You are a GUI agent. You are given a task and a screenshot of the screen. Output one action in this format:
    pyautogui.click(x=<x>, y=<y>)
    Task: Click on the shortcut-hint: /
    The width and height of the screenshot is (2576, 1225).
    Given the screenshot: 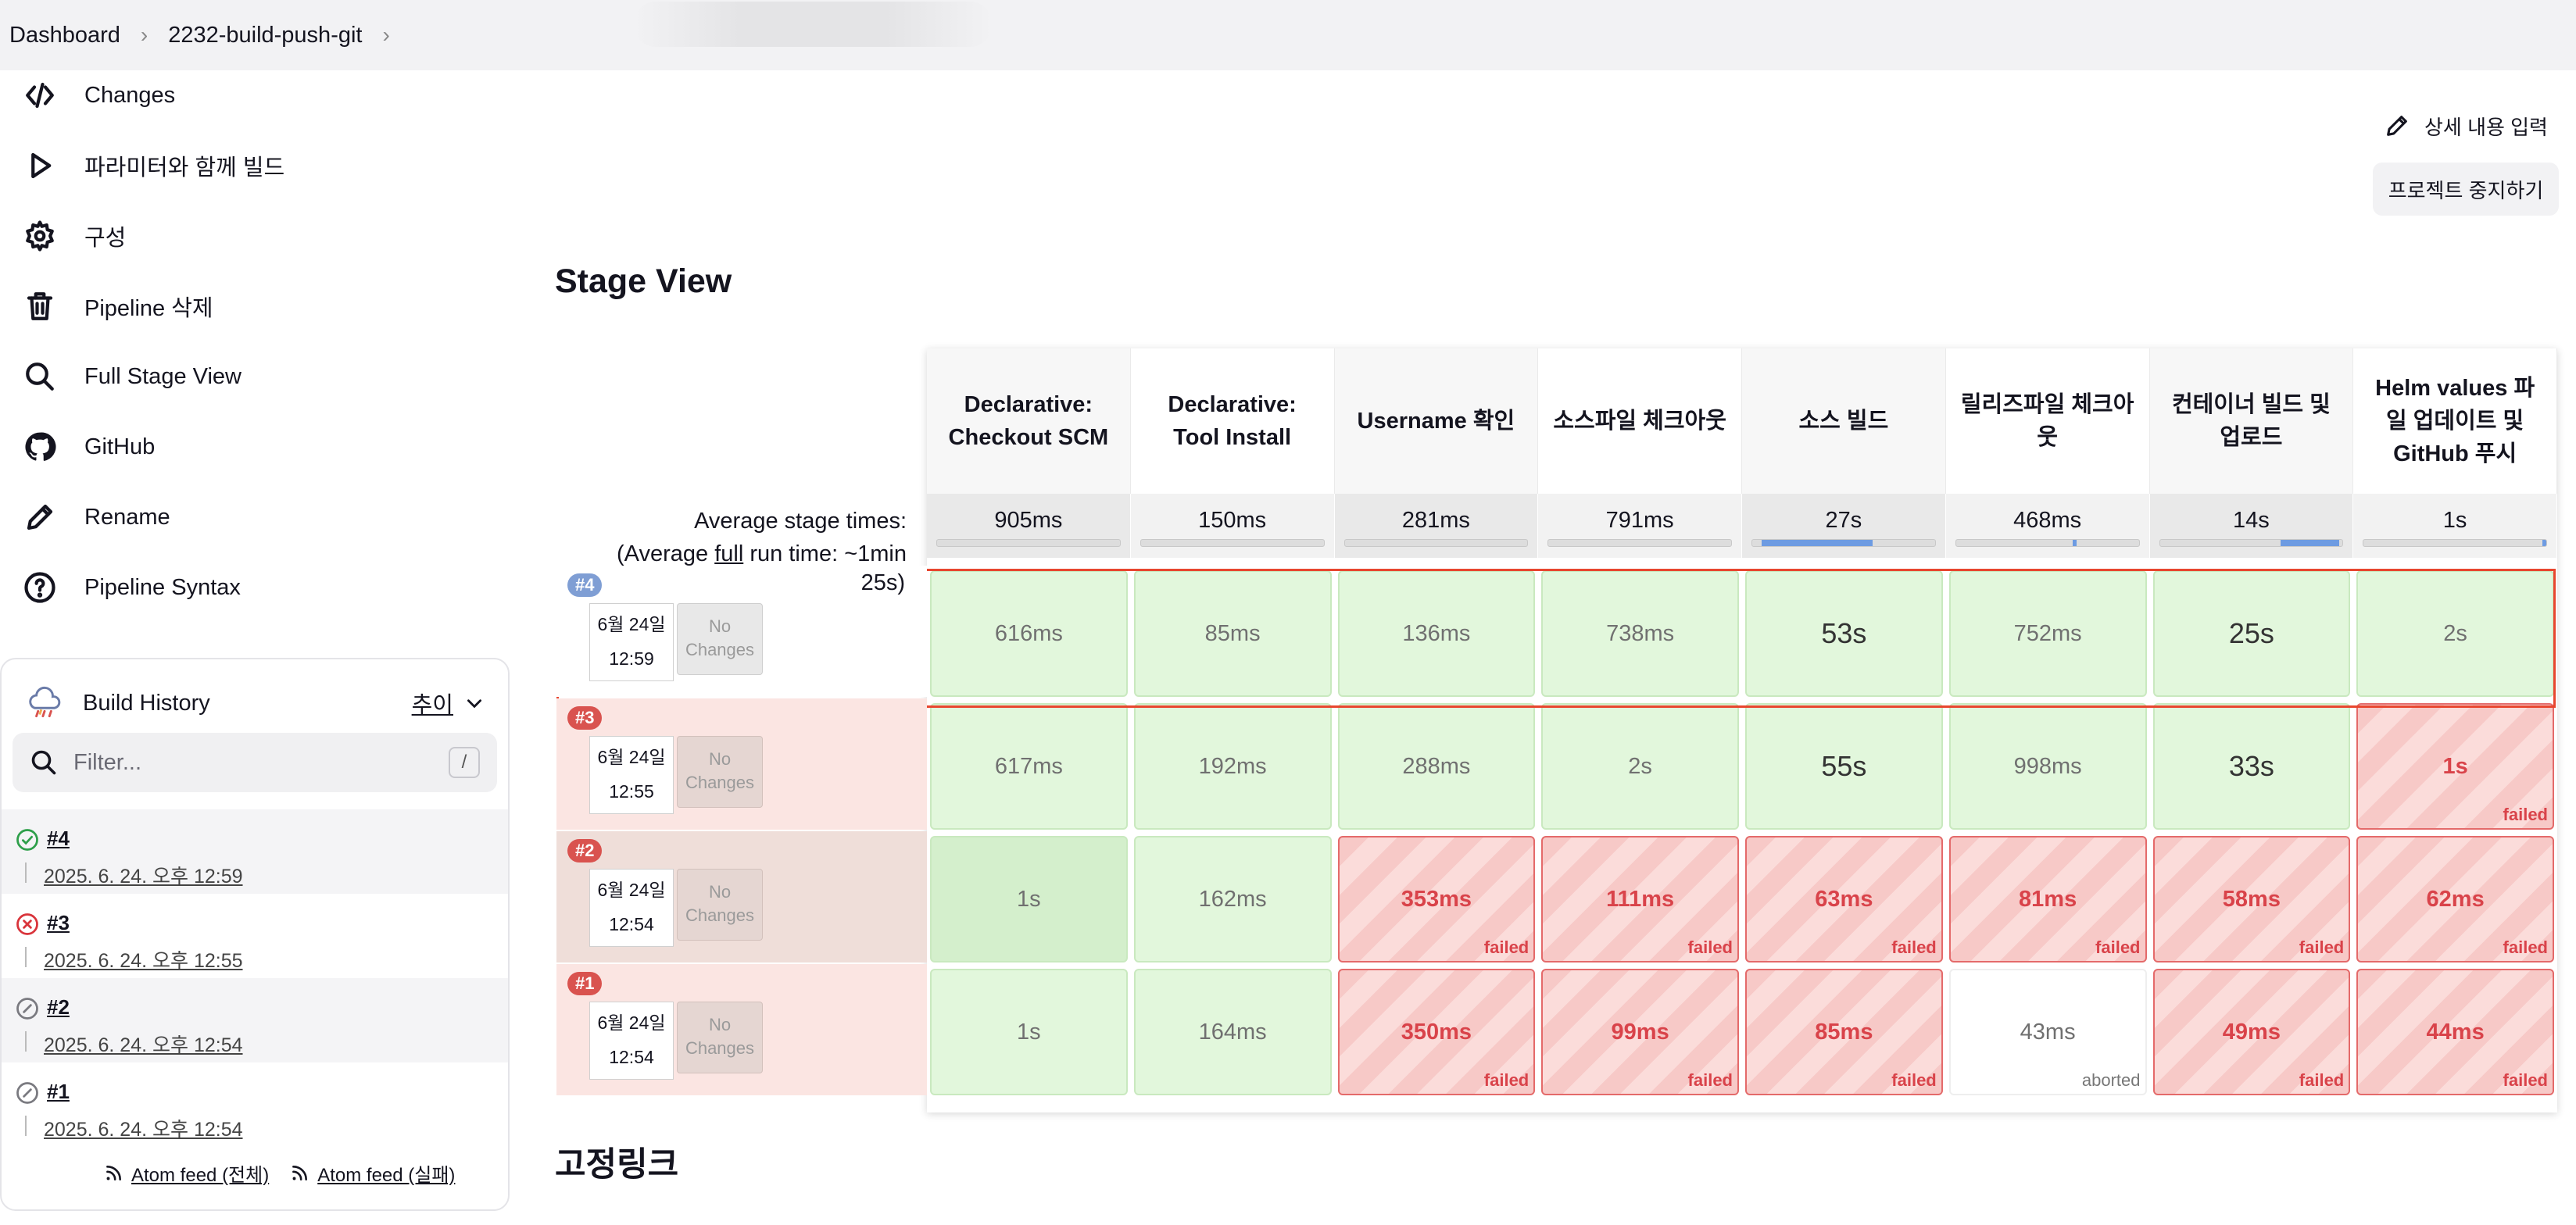 What is the action you would take?
    pyautogui.click(x=464, y=762)
    